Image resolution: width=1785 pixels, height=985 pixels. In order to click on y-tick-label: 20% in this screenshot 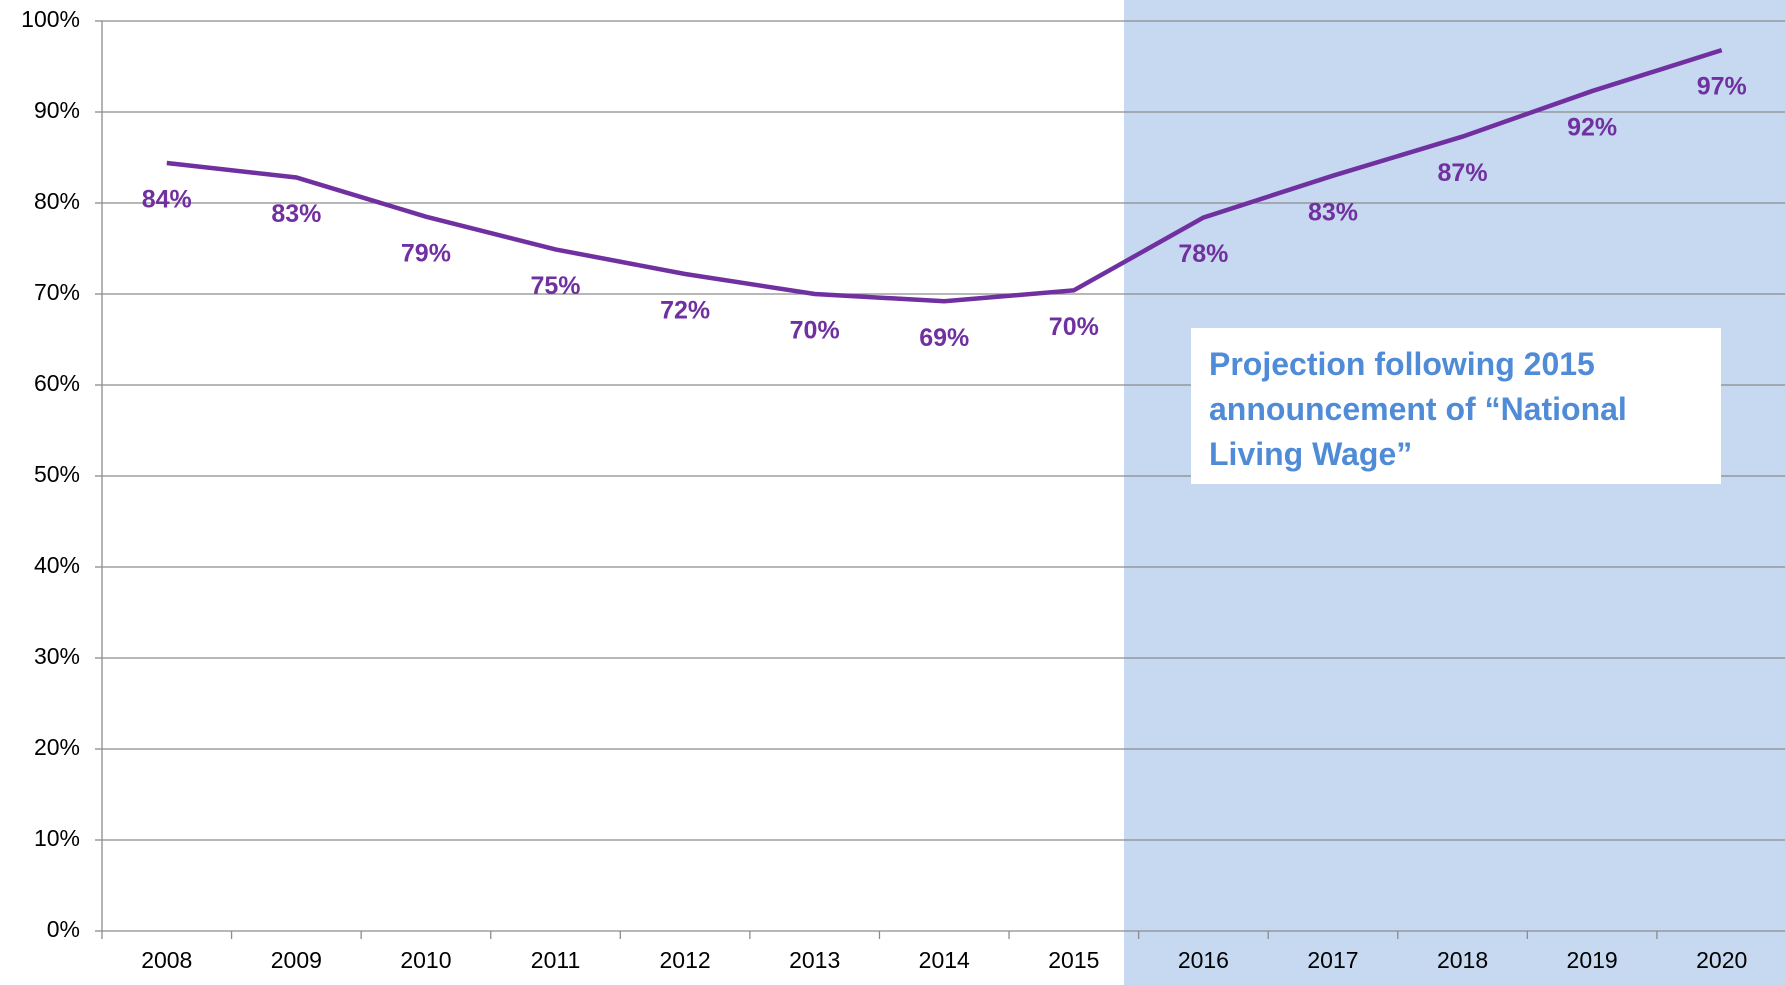, I will do `click(57, 747)`.